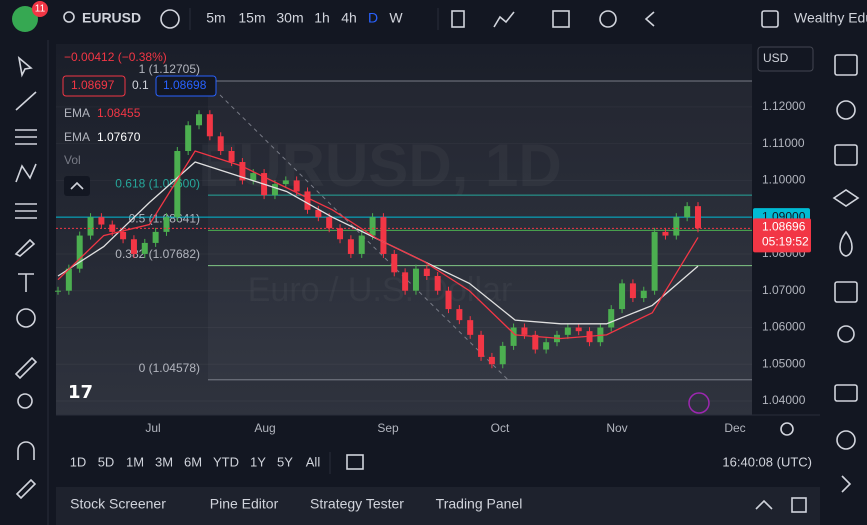 The image size is (867, 525). Describe the element at coordinates (776, 58) in the screenshot. I see `currency: USD` at that location.